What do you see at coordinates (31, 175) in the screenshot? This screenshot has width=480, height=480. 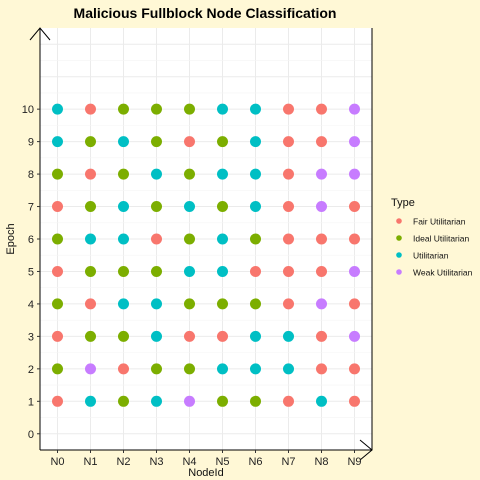 I see `y-tick-label: 8` at bounding box center [31, 175].